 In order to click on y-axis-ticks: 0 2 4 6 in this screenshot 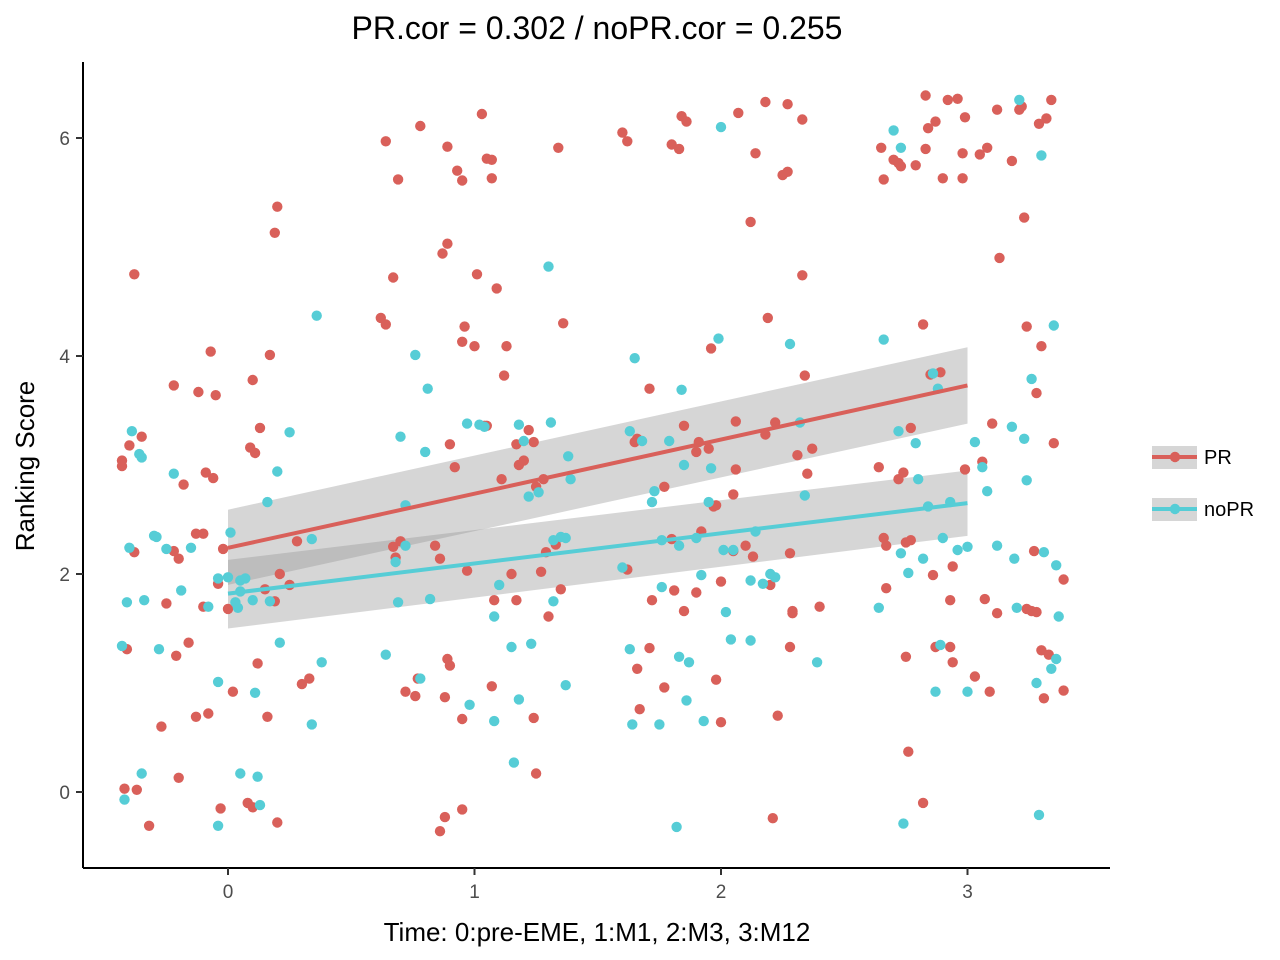, I will do `click(71, 466)`.